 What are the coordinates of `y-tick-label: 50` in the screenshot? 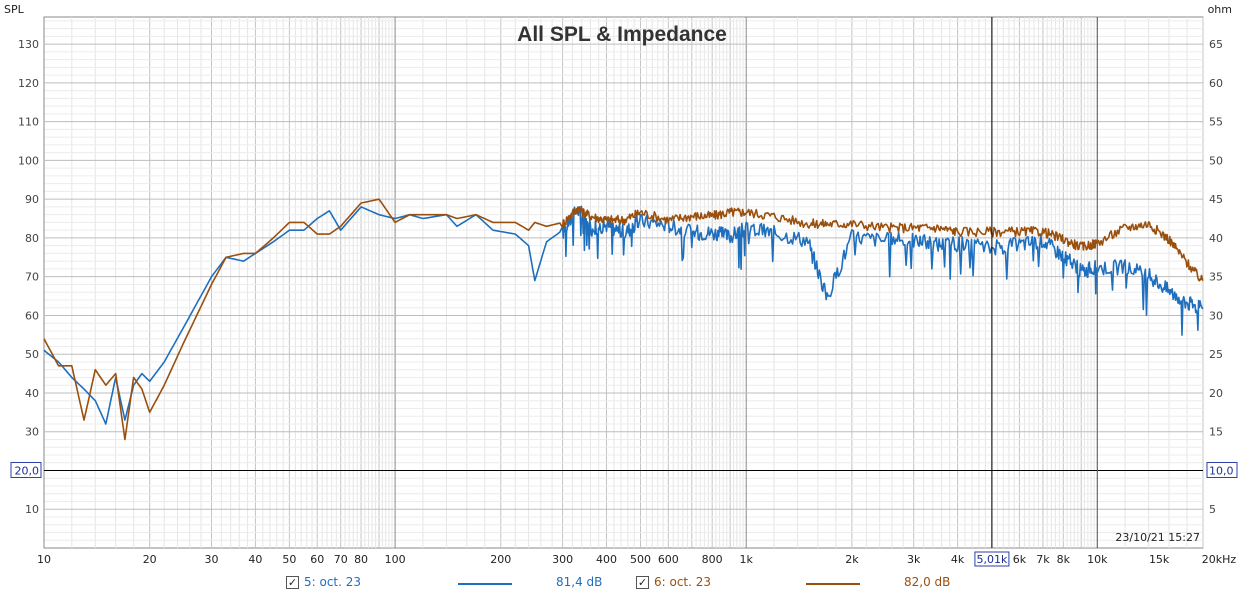 It's located at (32, 354).